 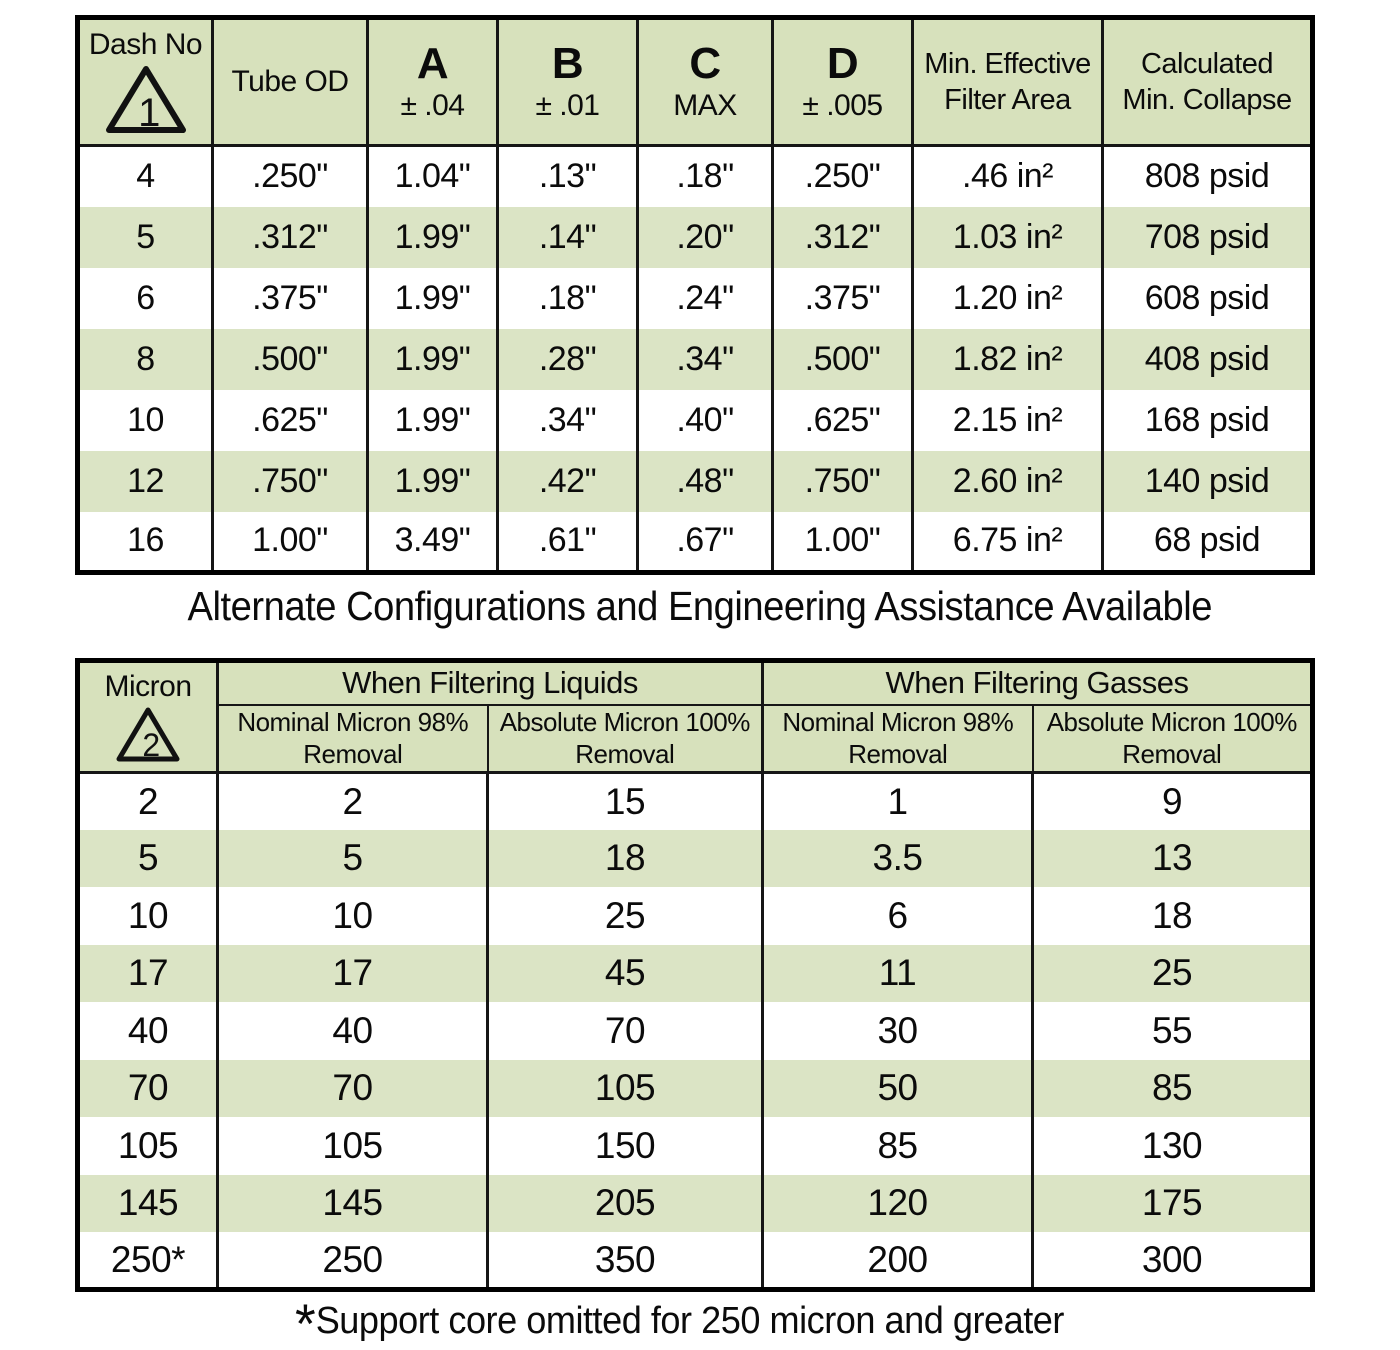 I want to click on cell: .46 in², so click(x=1007, y=176).